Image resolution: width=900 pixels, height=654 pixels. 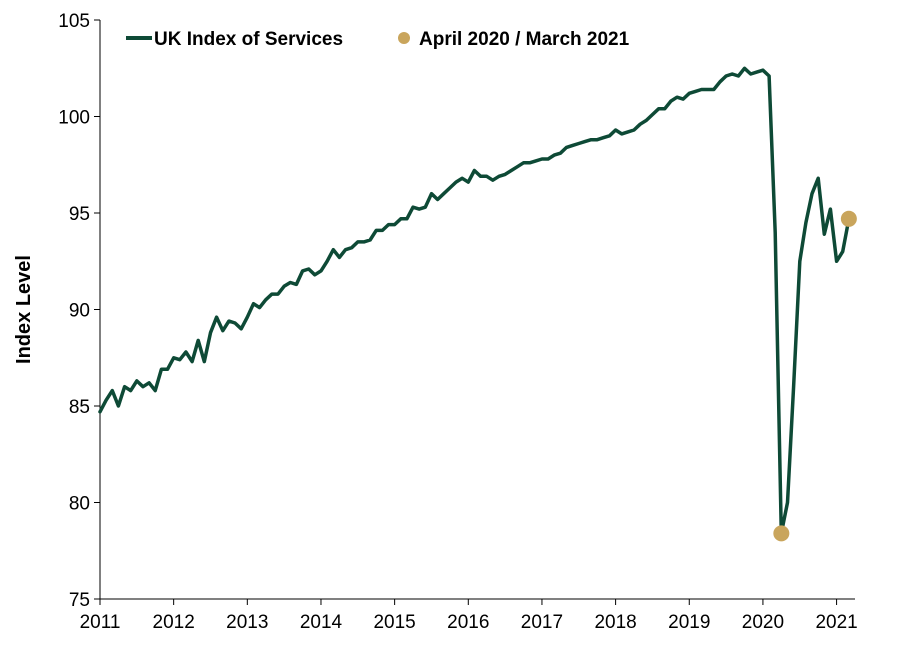 What do you see at coordinates (468, 622) in the screenshot?
I see `x-tick-label: 2016` at bounding box center [468, 622].